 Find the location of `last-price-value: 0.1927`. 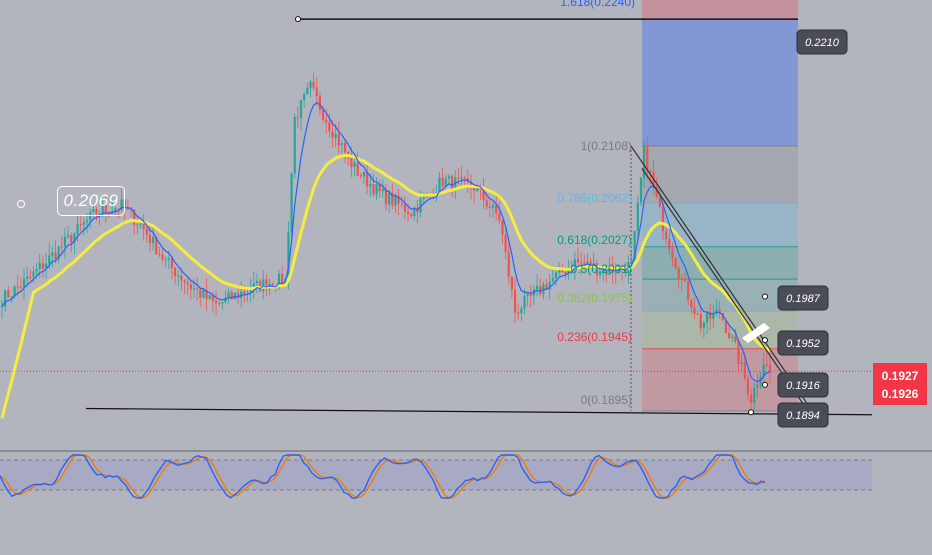

last-price-value: 0.1927 is located at coordinates (900, 376).